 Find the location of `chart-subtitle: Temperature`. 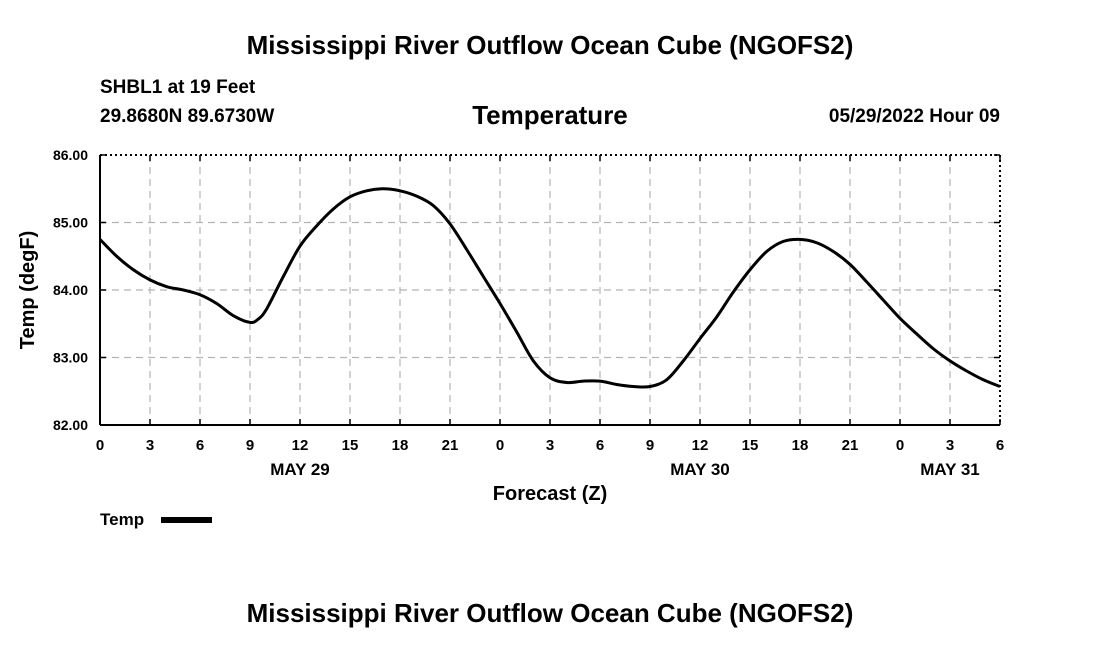

chart-subtitle: Temperature is located at coordinates (550, 115).